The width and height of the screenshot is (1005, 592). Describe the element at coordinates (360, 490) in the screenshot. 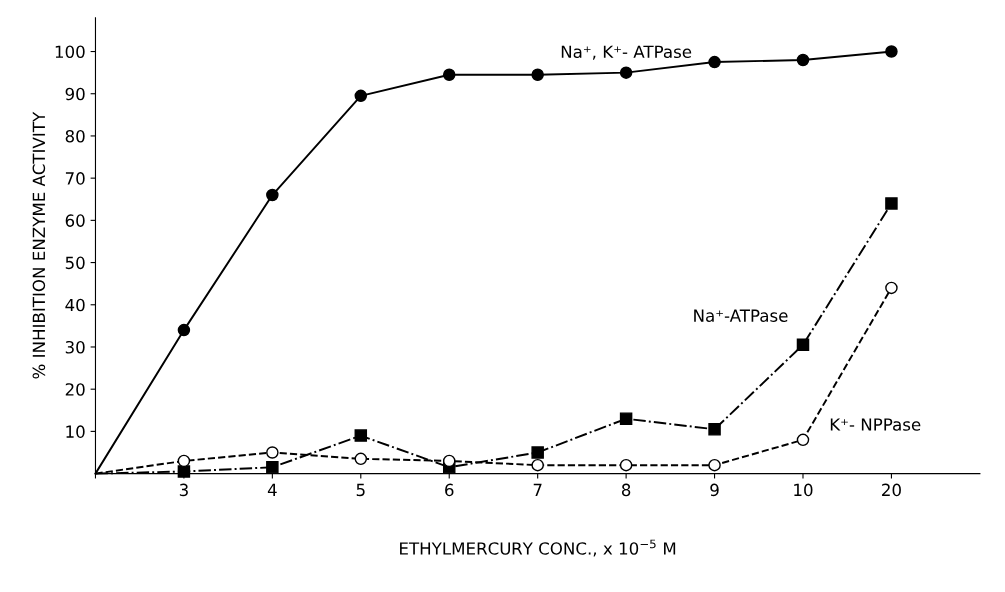

I see `x-tick-label: 5` at that location.